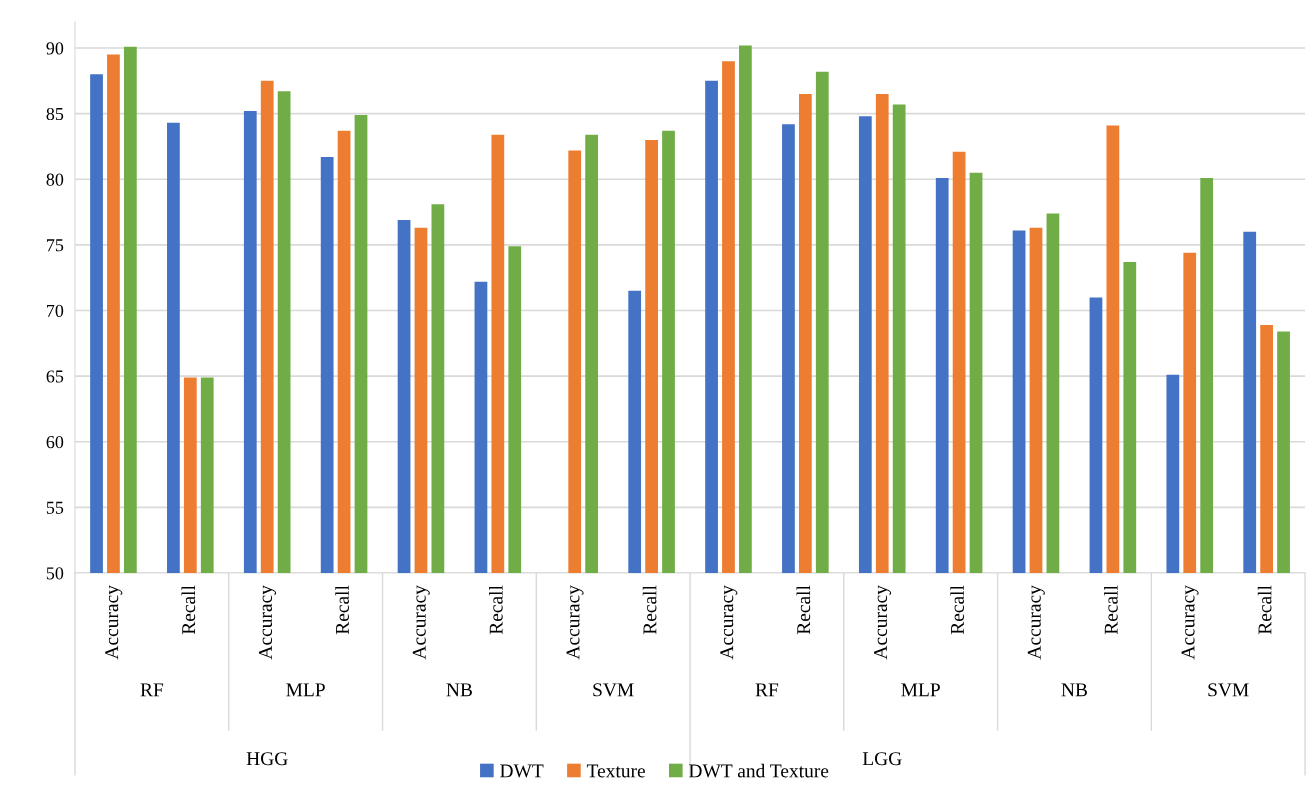  Describe the element at coordinates (522, 771) in the screenshot. I see `legend-label: DWT` at that location.